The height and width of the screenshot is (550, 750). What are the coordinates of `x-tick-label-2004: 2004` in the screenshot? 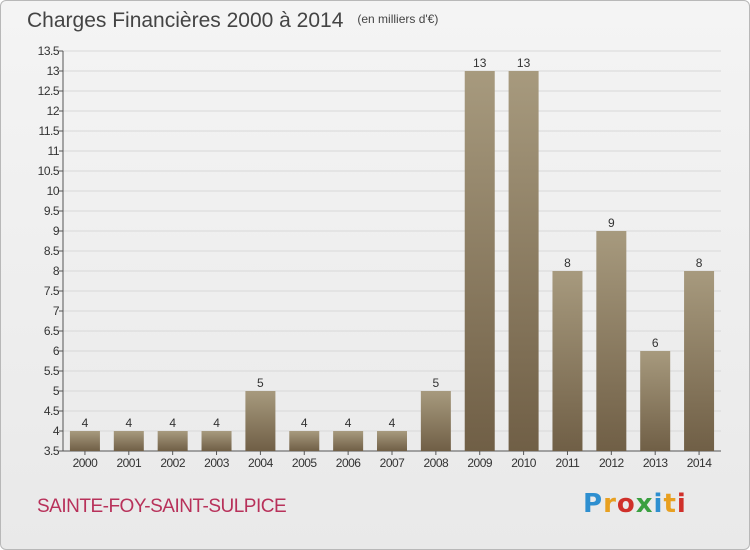 It's located at (261, 463).